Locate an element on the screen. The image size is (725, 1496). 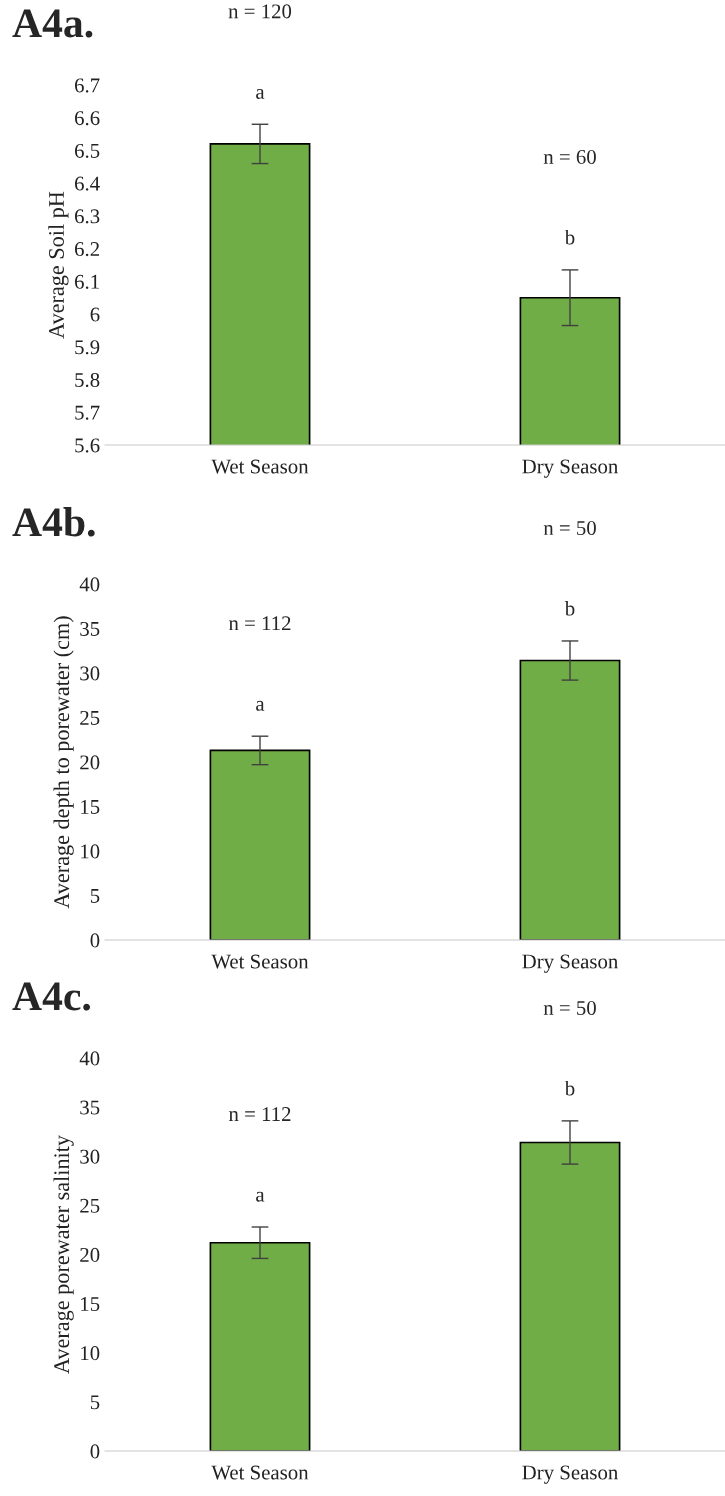
y-tick-label: 5.9 is located at coordinates (87, 347).